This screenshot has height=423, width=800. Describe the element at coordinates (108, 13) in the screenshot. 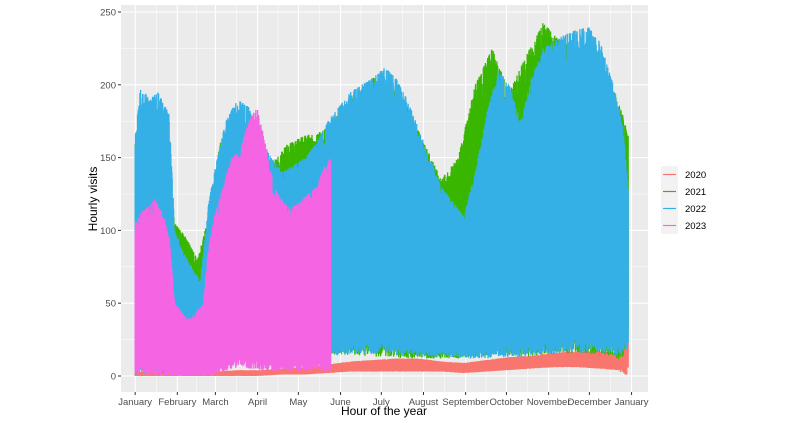

I see `y-tick-label: 250` at that location.